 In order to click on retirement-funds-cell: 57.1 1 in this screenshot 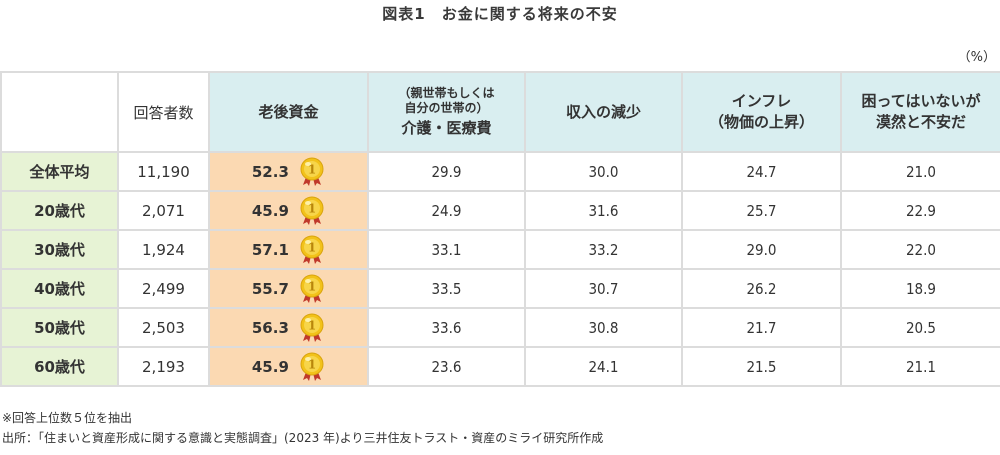, I will do `click(288, 249)`.